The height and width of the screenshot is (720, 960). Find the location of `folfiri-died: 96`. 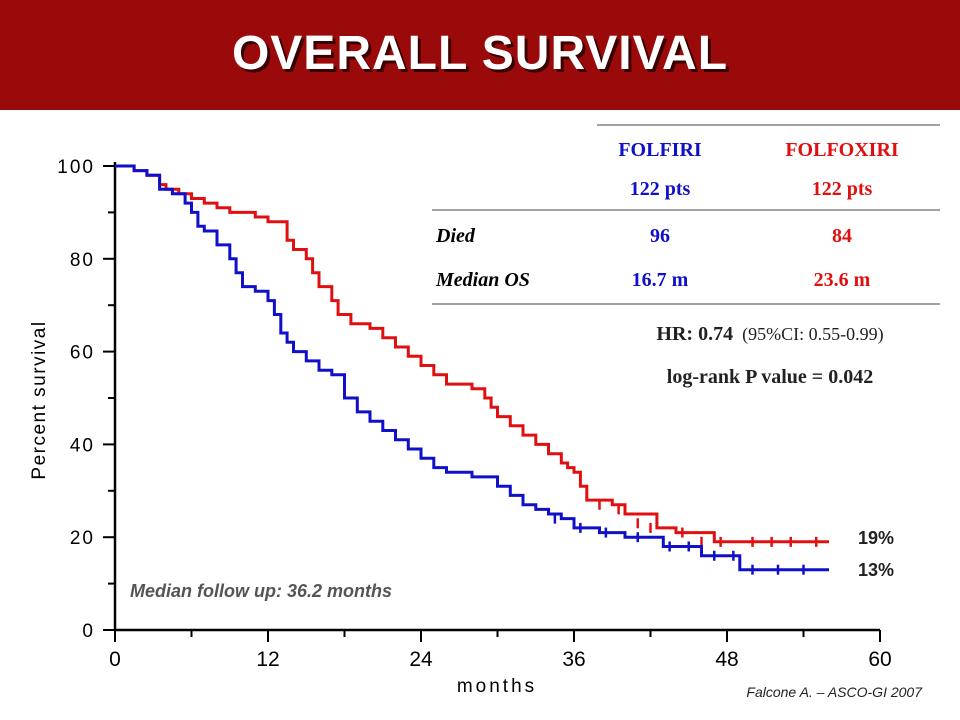

folfiri-died: 96 is located at coordinates (660, 236).